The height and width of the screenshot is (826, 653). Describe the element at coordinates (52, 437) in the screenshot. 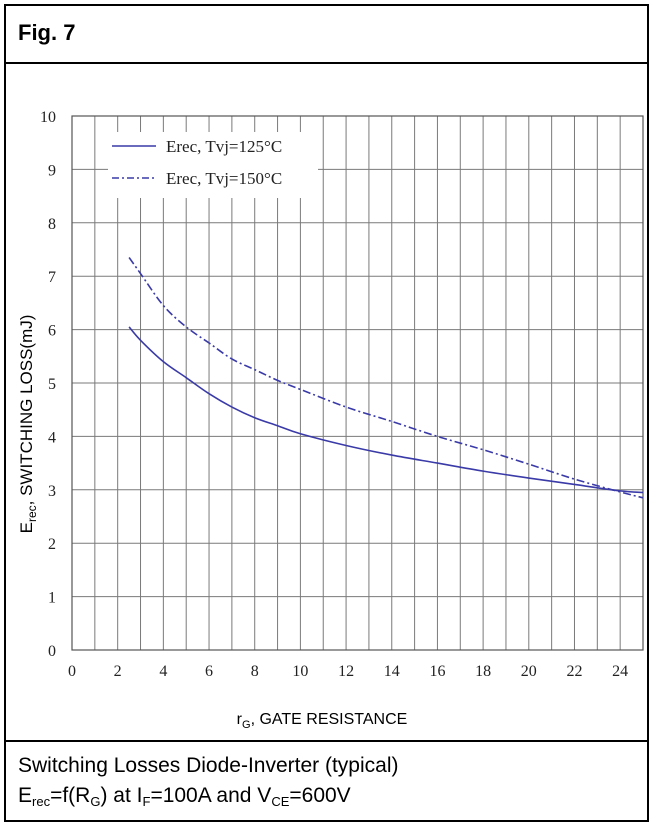

I see `y-tick-label: 4` at that location.